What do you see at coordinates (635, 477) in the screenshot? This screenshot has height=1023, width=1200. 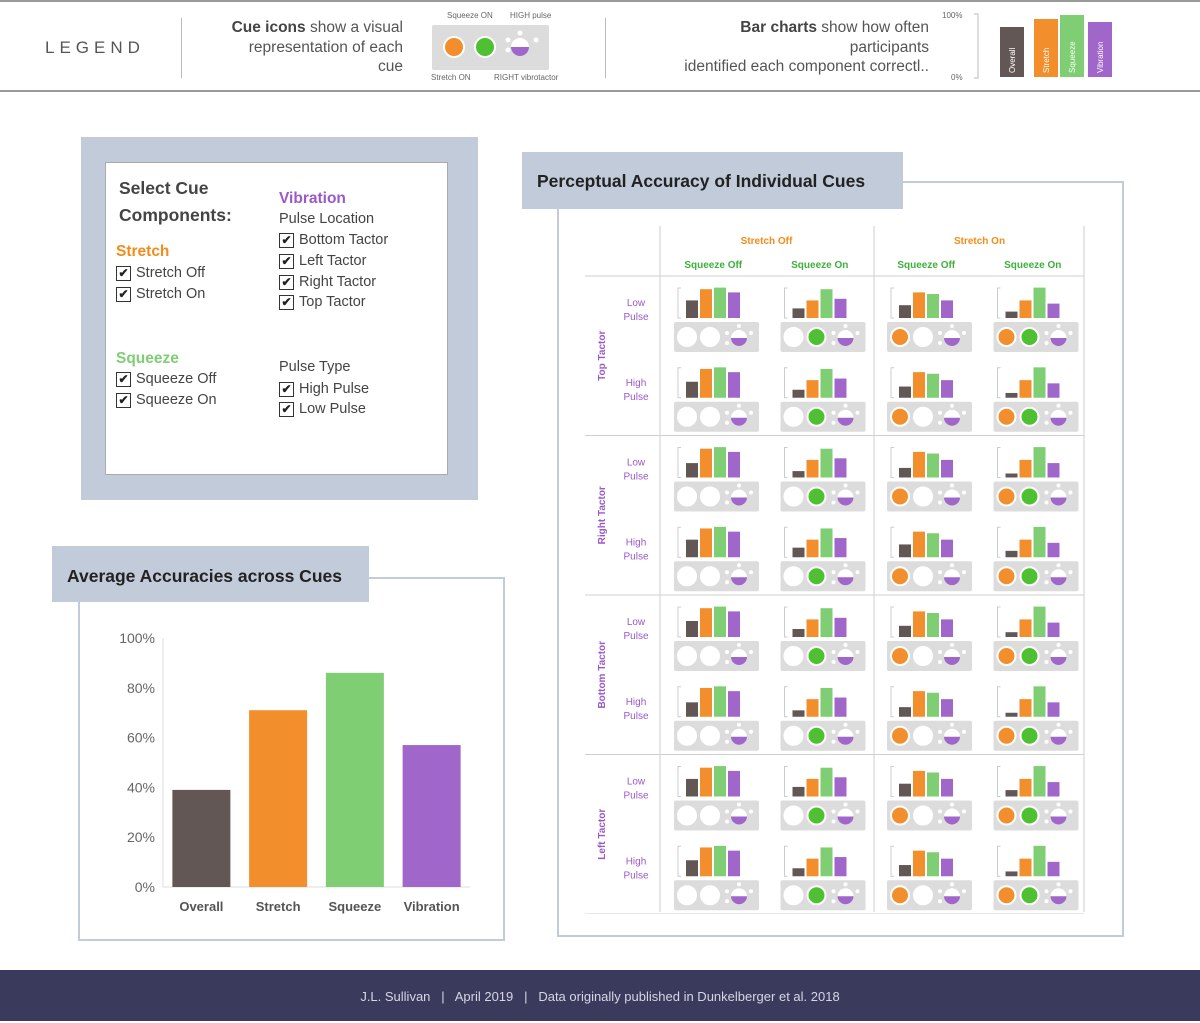 I see `pulse-label-2: Pulse` at bounding box center [635, 477].